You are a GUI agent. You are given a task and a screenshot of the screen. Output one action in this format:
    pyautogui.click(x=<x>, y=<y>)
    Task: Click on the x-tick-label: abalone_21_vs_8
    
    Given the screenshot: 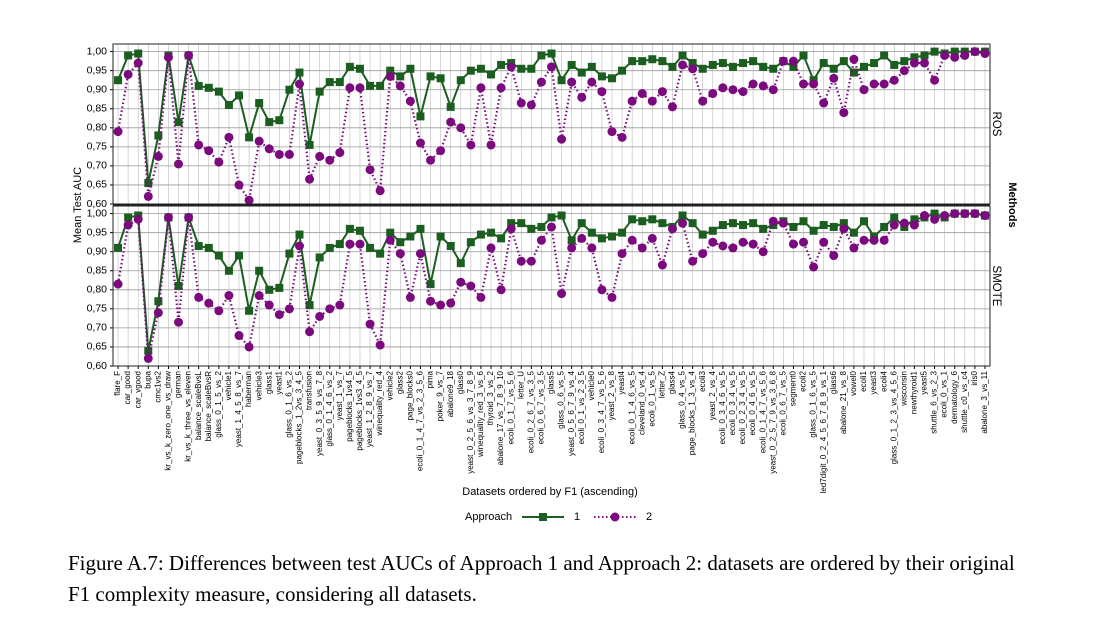 What is the action you would take?
    pyautogui.click(x=843, y=402)
    